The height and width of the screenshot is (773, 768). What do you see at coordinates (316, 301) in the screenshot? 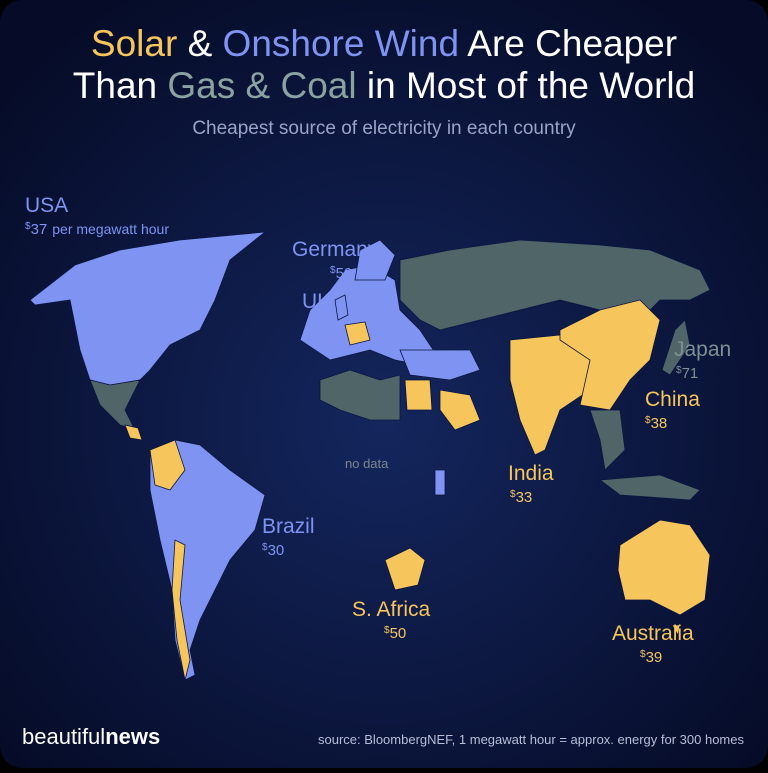
I see `country-name: UK` at bounding box center [316, 301].